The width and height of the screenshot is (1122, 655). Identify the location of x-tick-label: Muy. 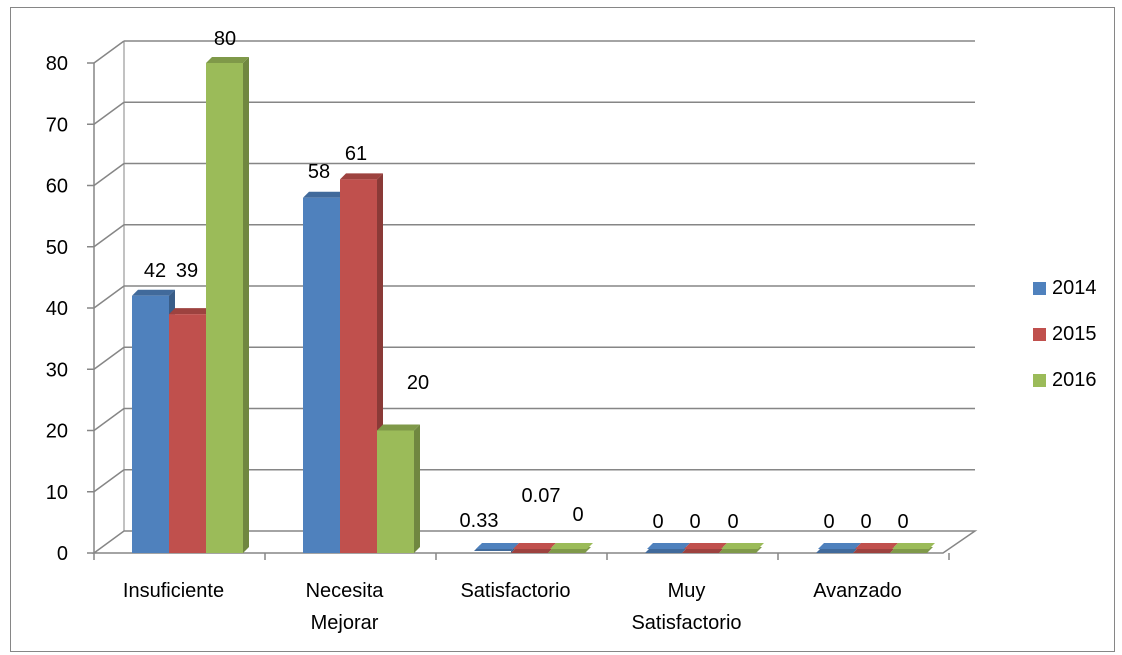
(687, 591).